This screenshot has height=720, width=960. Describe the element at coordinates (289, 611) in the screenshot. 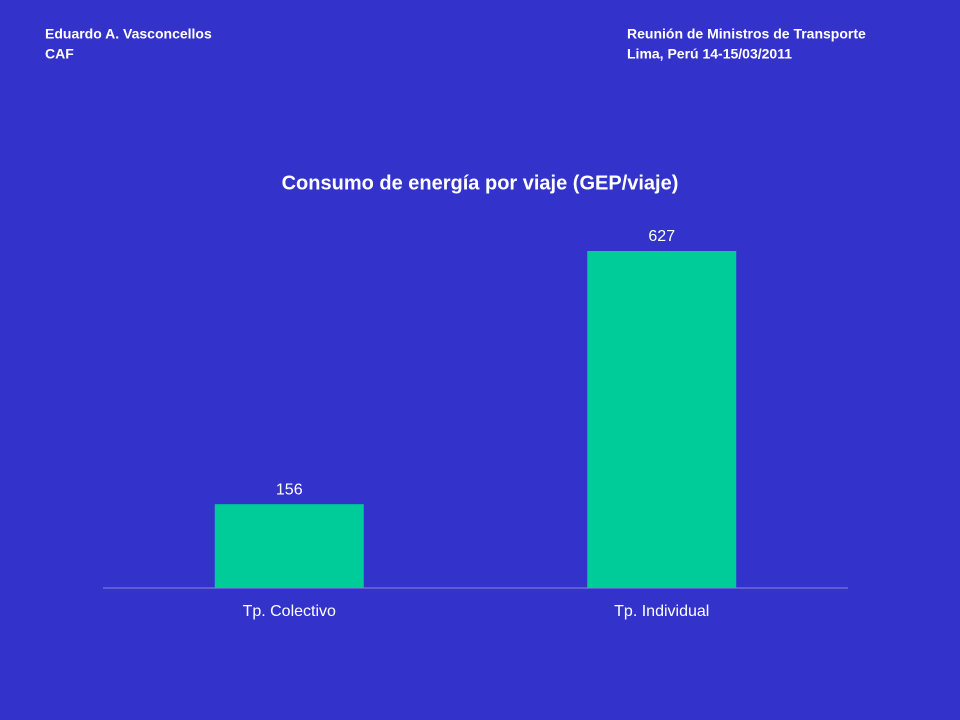

I see `x-tick-label: Tp. Colectivo` at that location.